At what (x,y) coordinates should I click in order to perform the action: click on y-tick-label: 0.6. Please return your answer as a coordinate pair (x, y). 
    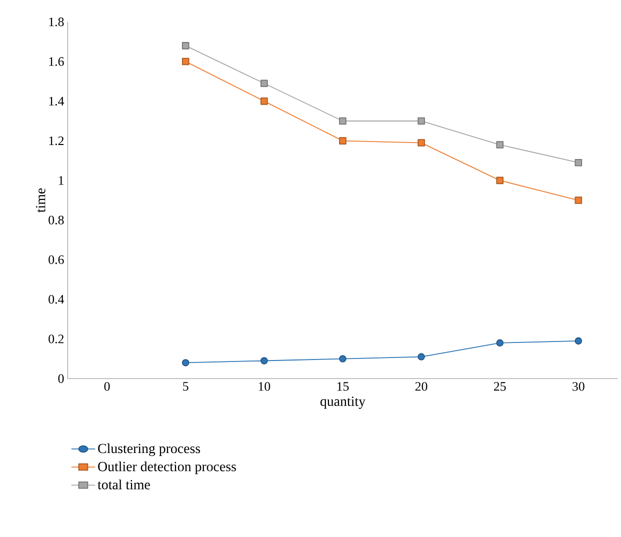
    Looking at the image, I should click on (56, 259).